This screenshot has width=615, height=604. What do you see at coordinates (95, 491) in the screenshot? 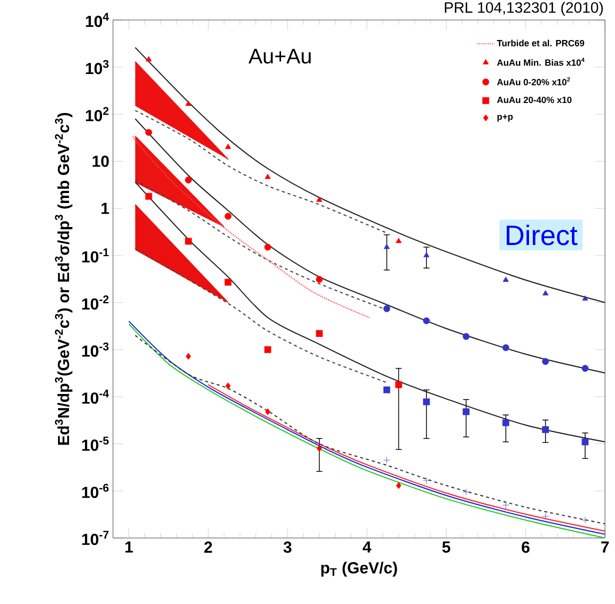
I see `y-tick-label: 10$^{-6}$` at bounding box center [95, 491].